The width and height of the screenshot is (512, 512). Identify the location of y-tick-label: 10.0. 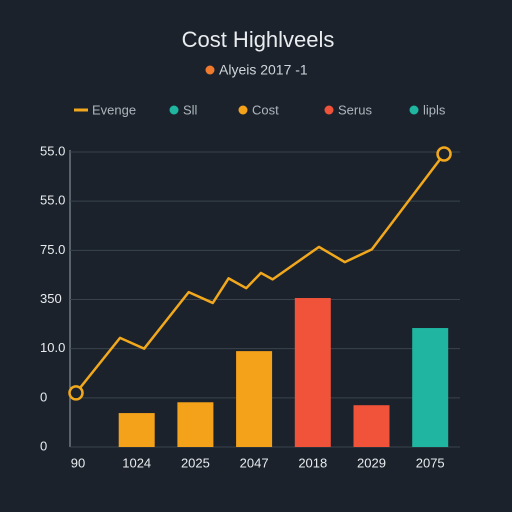
(52, 347).